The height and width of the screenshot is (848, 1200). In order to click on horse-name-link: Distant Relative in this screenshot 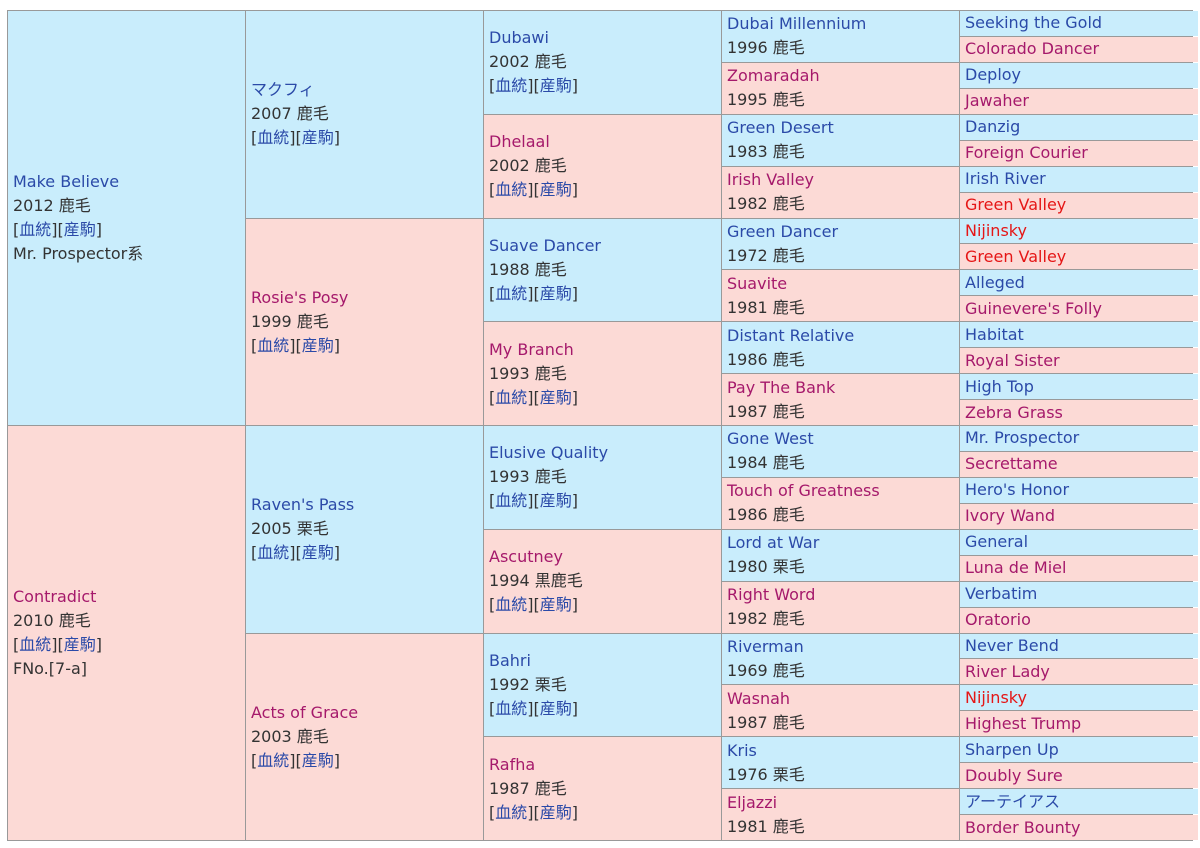, I will do `click(791, 335)`.